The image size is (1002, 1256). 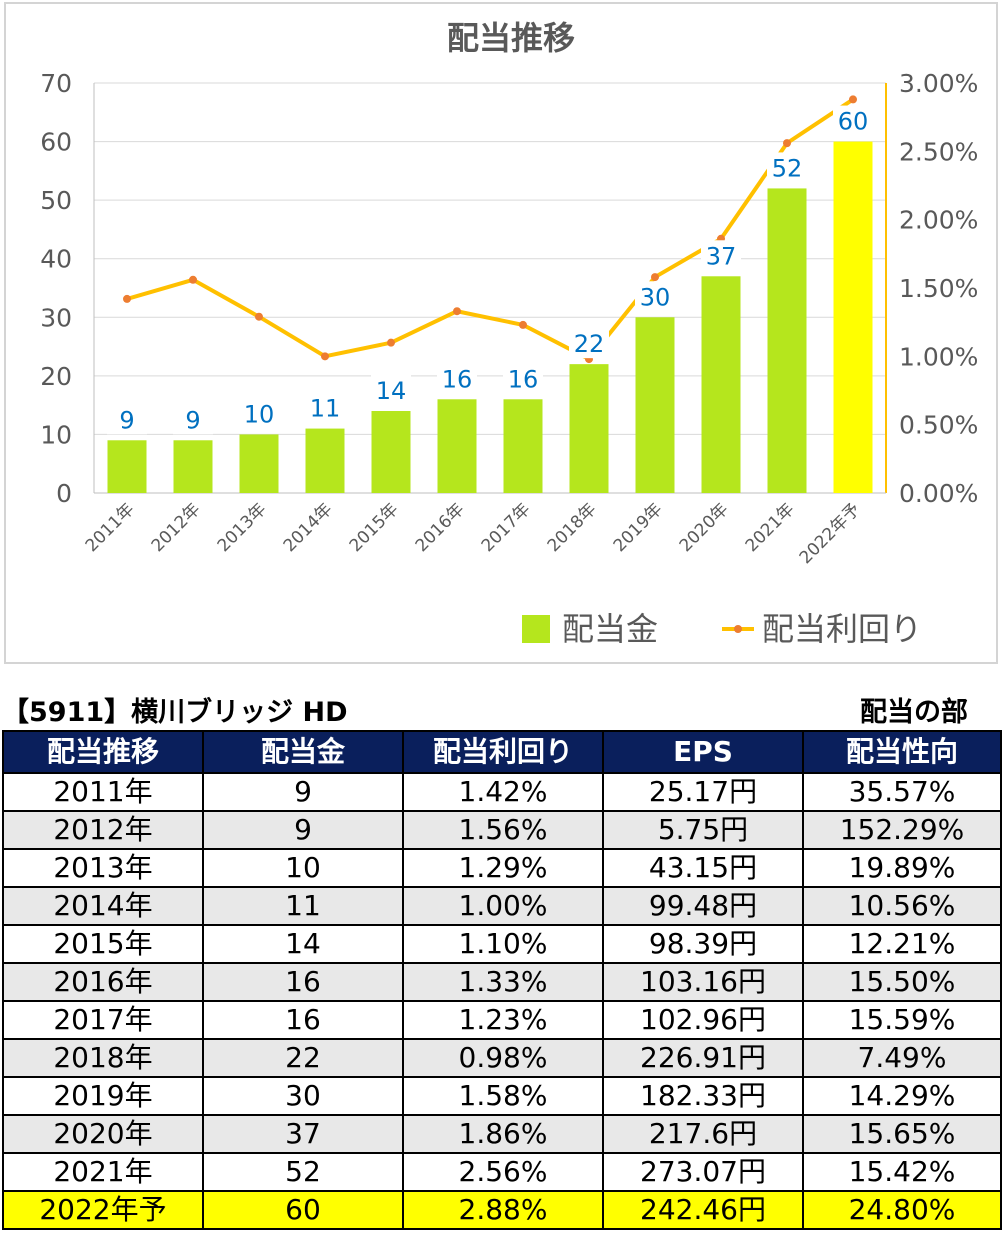 I want to click on data-label: 11, so click(x=325, y=409).